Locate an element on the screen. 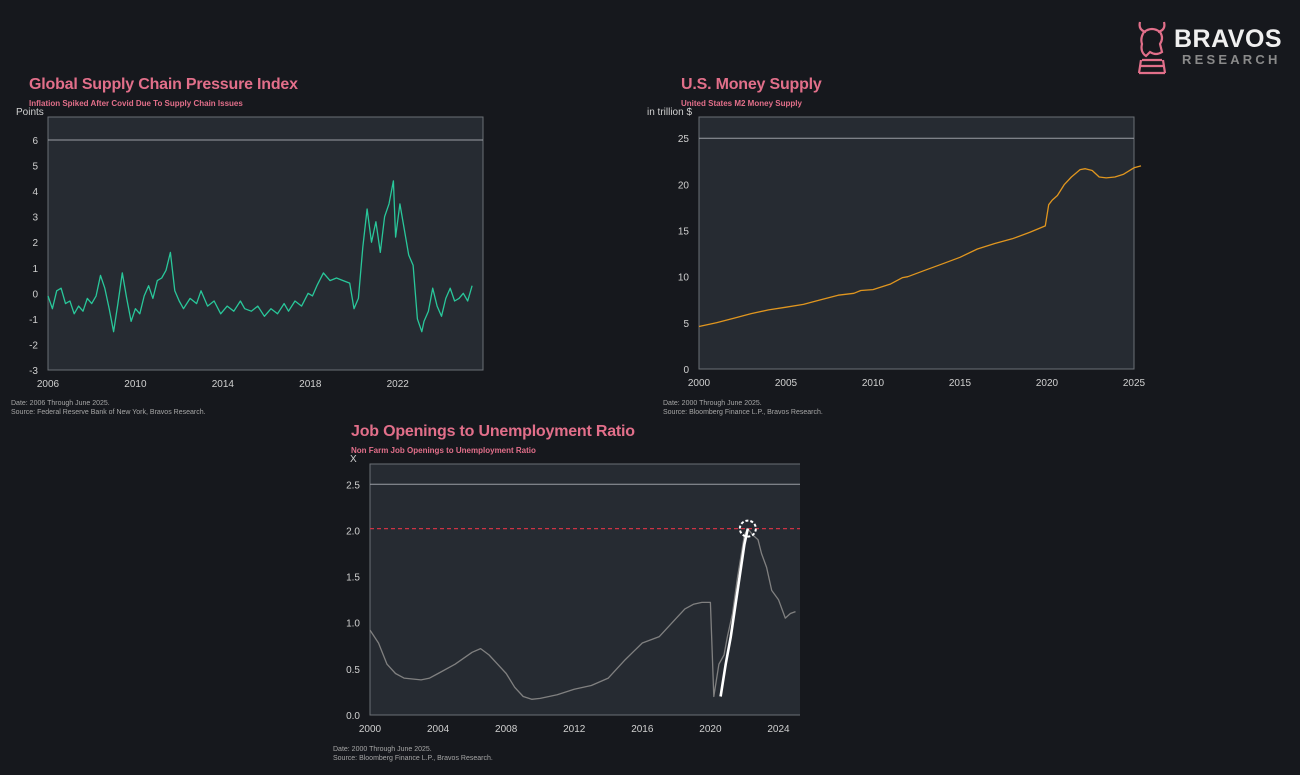 Image resolution: width=1300 pixels, height=775 pixels. y-tick-label: 3 is located at coordinates (35, 218).